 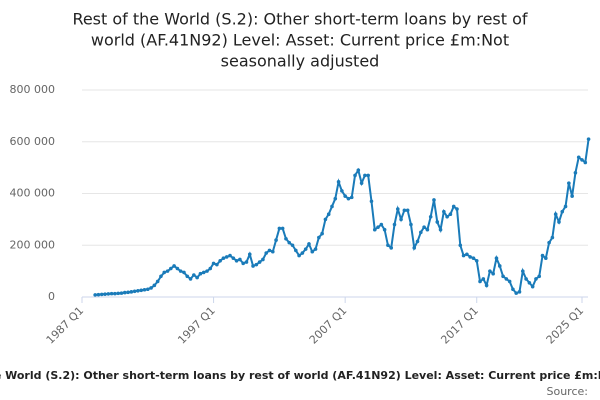 What do you see at coordinates (51, 296) in the screenshot?
I see `y-tick-label: 0` at bounding box center [51, 296].